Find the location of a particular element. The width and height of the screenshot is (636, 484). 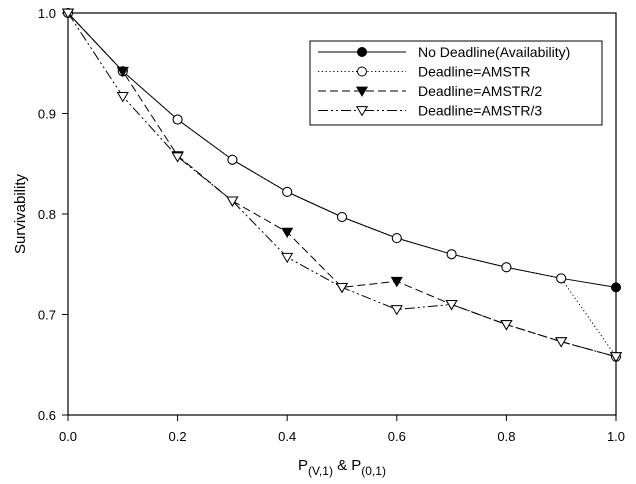

x-axis-title-sub2: (0,1) is located at coordinates (373, 471).